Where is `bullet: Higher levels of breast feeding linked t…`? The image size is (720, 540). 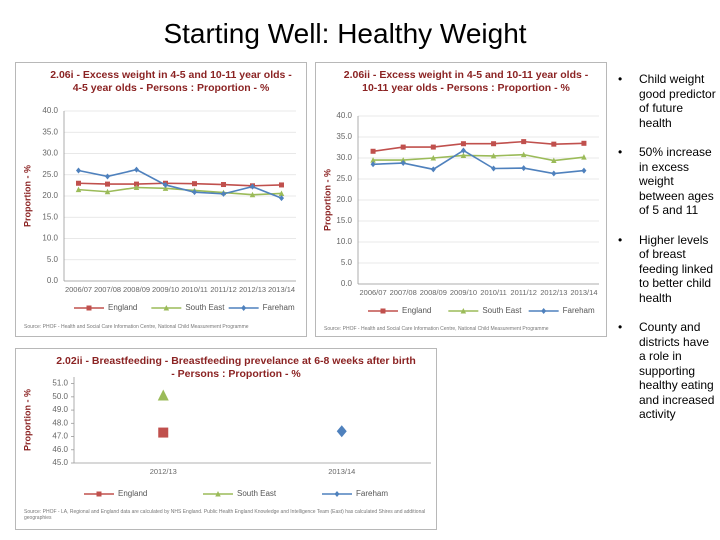
bullet: Higher levels of breast feeding linked t… is located at coordinates (666, 269).